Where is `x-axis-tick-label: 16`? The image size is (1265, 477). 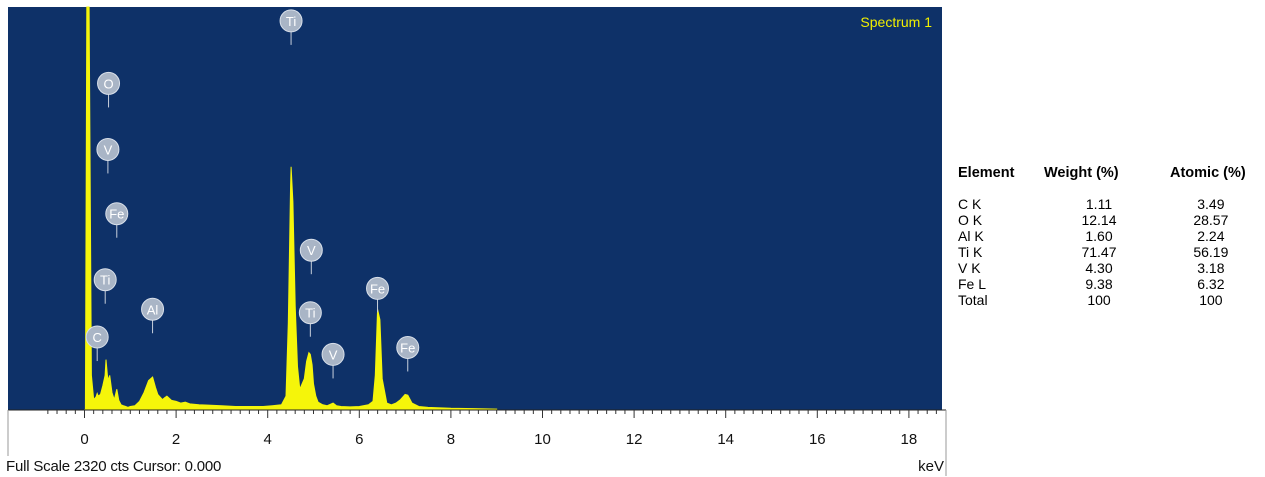 x-axis-tick-label: 16 is located at coordinates (817, 439).